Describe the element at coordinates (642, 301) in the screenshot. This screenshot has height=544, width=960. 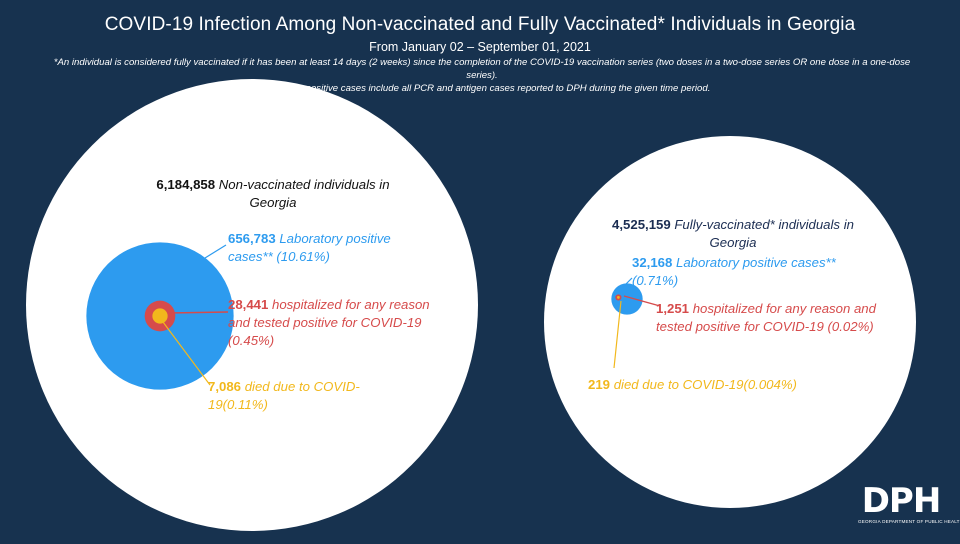
I see `right-hospitalized-leader` at that location.